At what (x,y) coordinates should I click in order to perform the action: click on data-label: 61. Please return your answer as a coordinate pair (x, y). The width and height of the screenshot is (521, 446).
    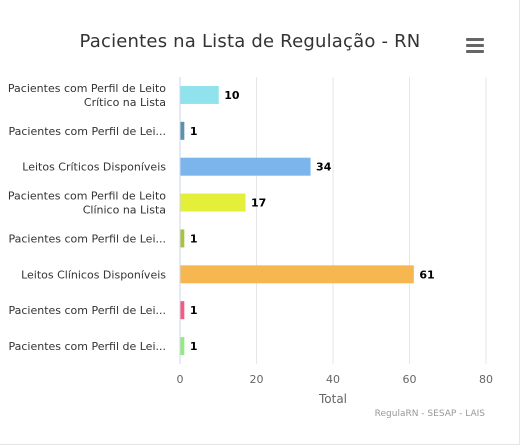
    Looking at the image, I should click on (426, 274).